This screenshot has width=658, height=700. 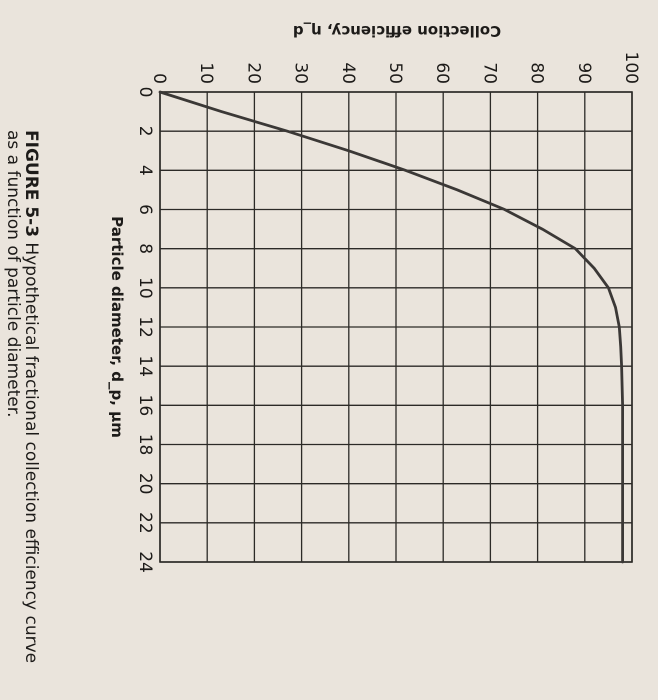 What do you see at coordinates (301, 73) in the screenshot?
I see `y-tick-30: 30` at bounding box center [301, 73].